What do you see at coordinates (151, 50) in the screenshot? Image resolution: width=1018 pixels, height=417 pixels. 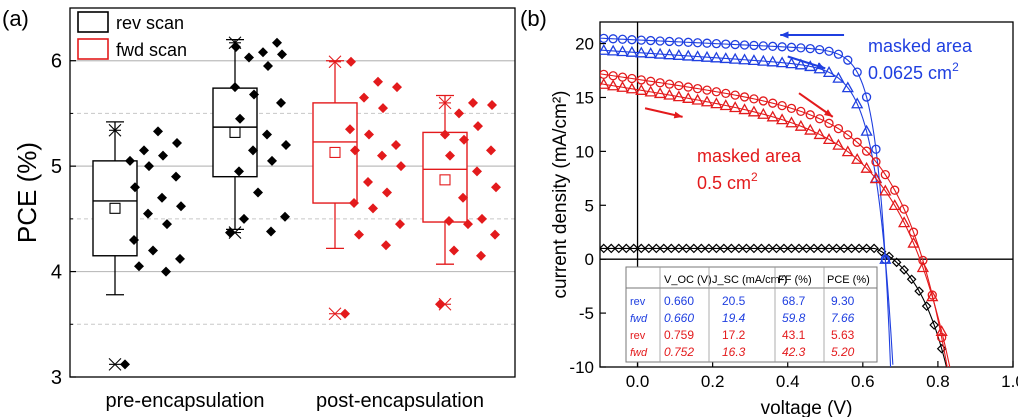 I see `legend-label: fwd scan` at bounding box center [151, 50].